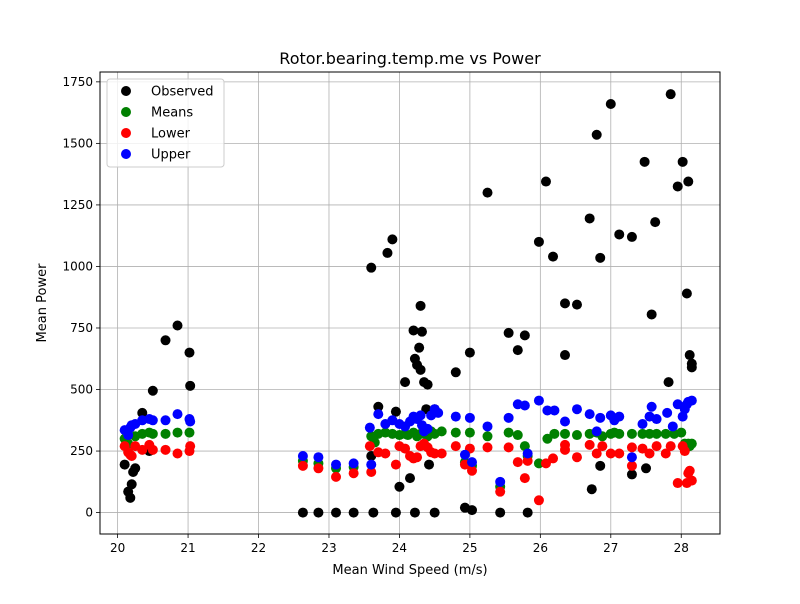  Describe the element at coordinates (408, 472) in the screenshot. I see `series-lower` at that location.